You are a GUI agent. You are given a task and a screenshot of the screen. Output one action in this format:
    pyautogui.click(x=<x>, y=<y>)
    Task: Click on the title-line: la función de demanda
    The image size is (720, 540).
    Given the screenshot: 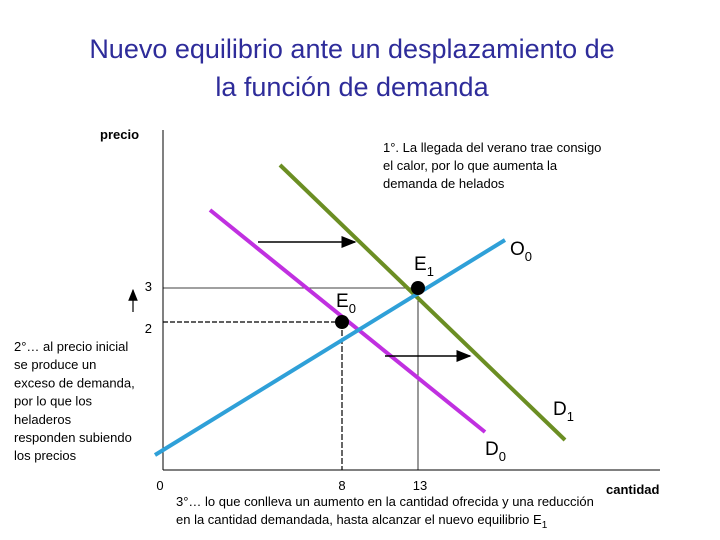 What is the action you would take?
    pyautogui.click(x=352, y=87)
    